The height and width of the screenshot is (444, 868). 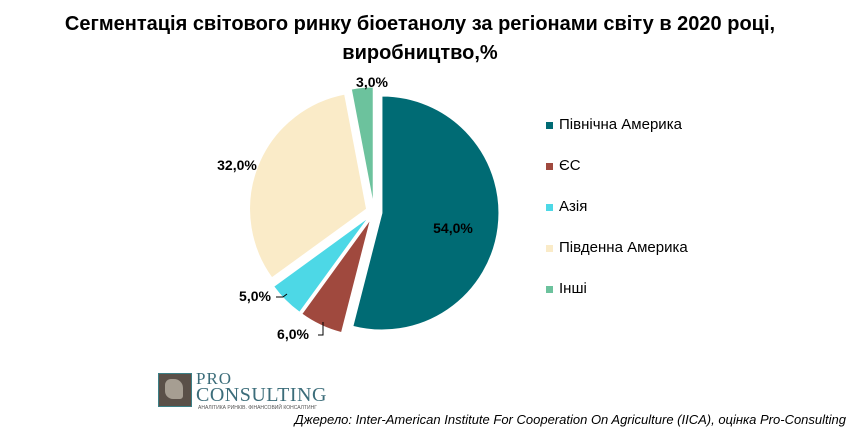 I want to click on legend-item-4: Південна Америка, so click(x=617, y=259).